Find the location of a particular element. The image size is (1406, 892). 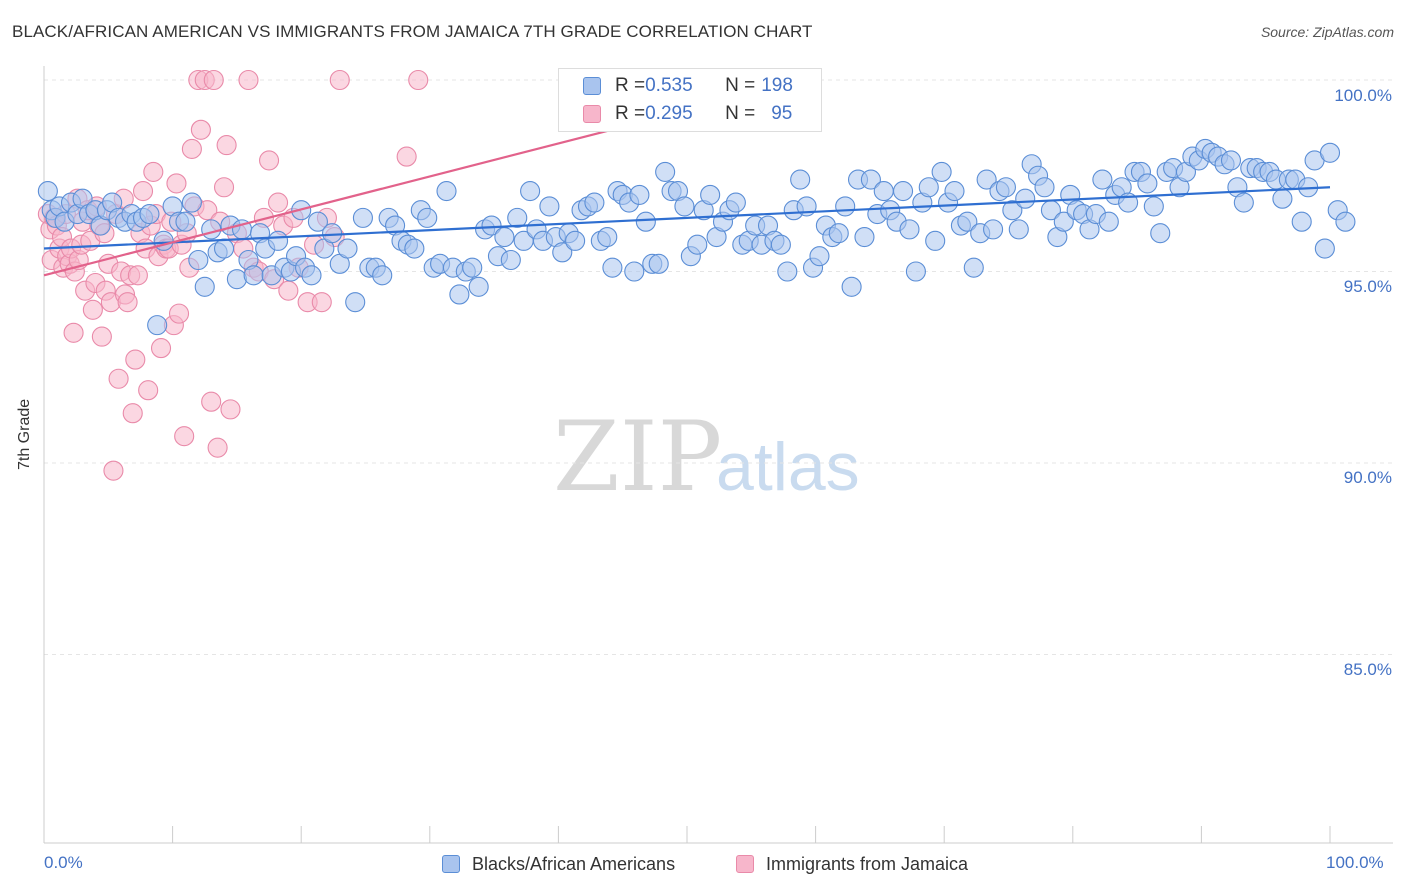

legend-swatch-pink is located at coordinates (745, 864).